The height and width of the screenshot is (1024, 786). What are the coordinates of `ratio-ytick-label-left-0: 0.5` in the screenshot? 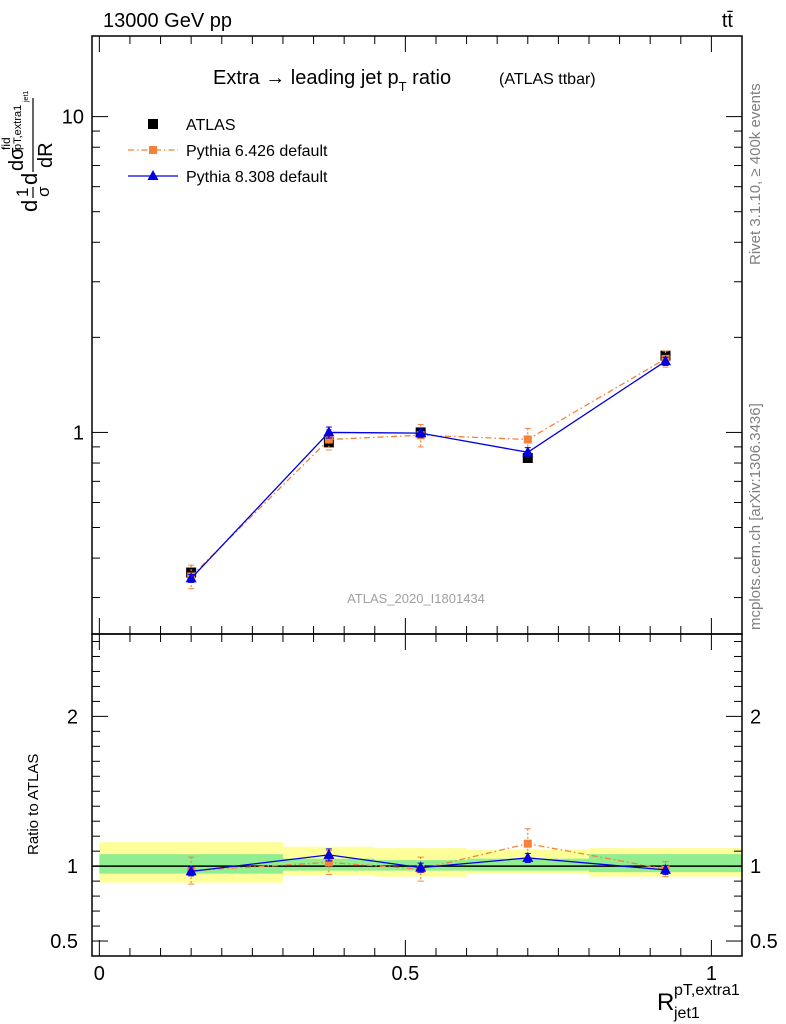 It's located at (64, 942).